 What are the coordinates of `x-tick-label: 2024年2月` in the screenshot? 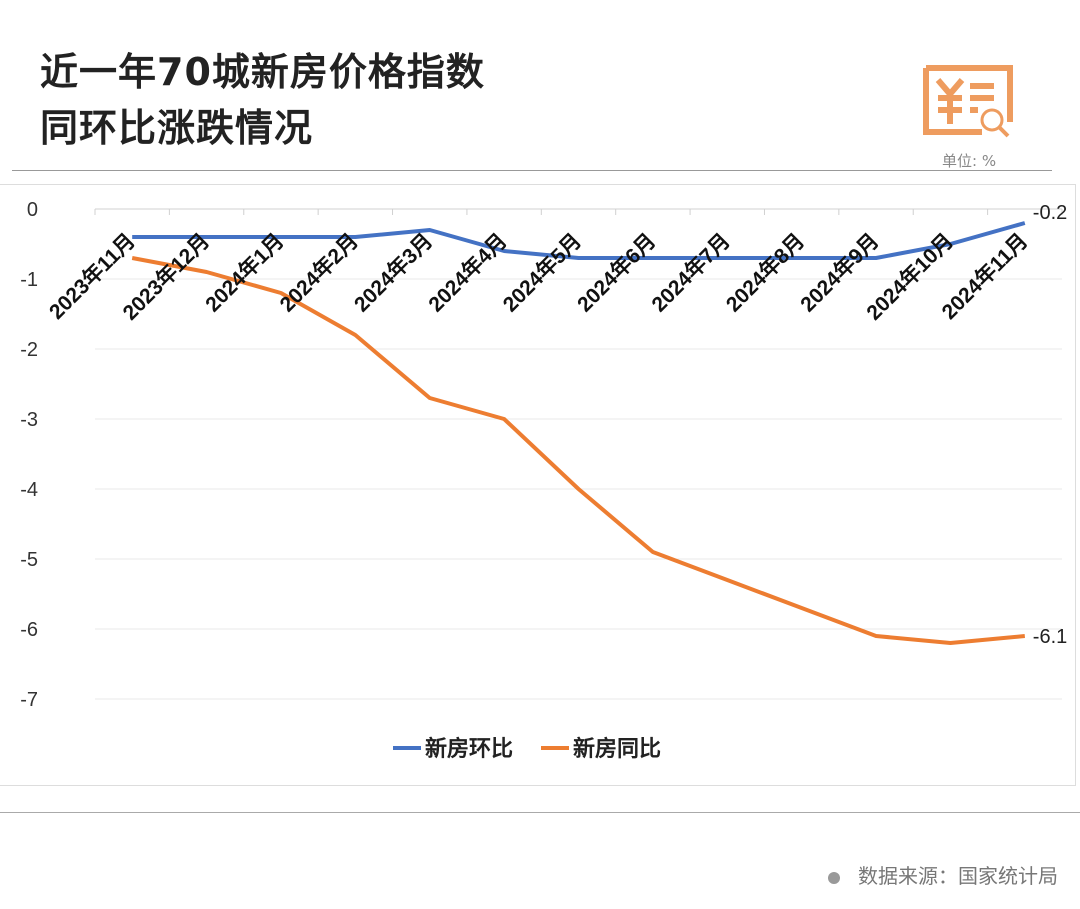 It's located at (319, 273).